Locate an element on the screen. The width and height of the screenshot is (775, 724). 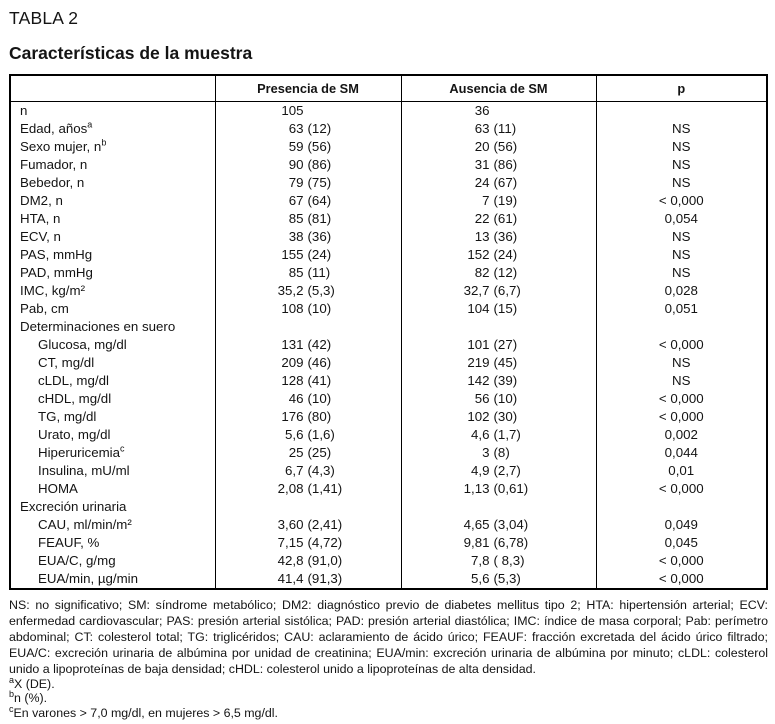
table-row: ECV, n 38 (36) 13 (36) NS is located at coordinates (388, 236).